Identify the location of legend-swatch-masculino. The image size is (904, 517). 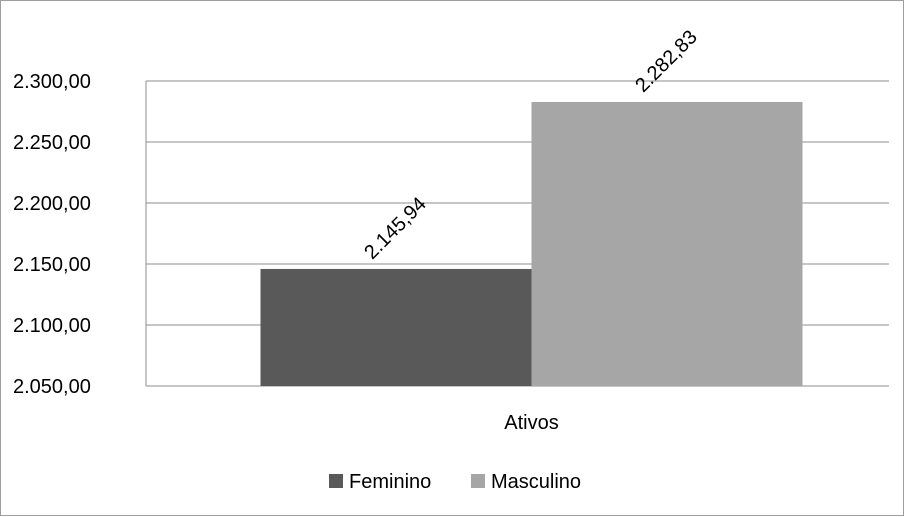
(478, 481).